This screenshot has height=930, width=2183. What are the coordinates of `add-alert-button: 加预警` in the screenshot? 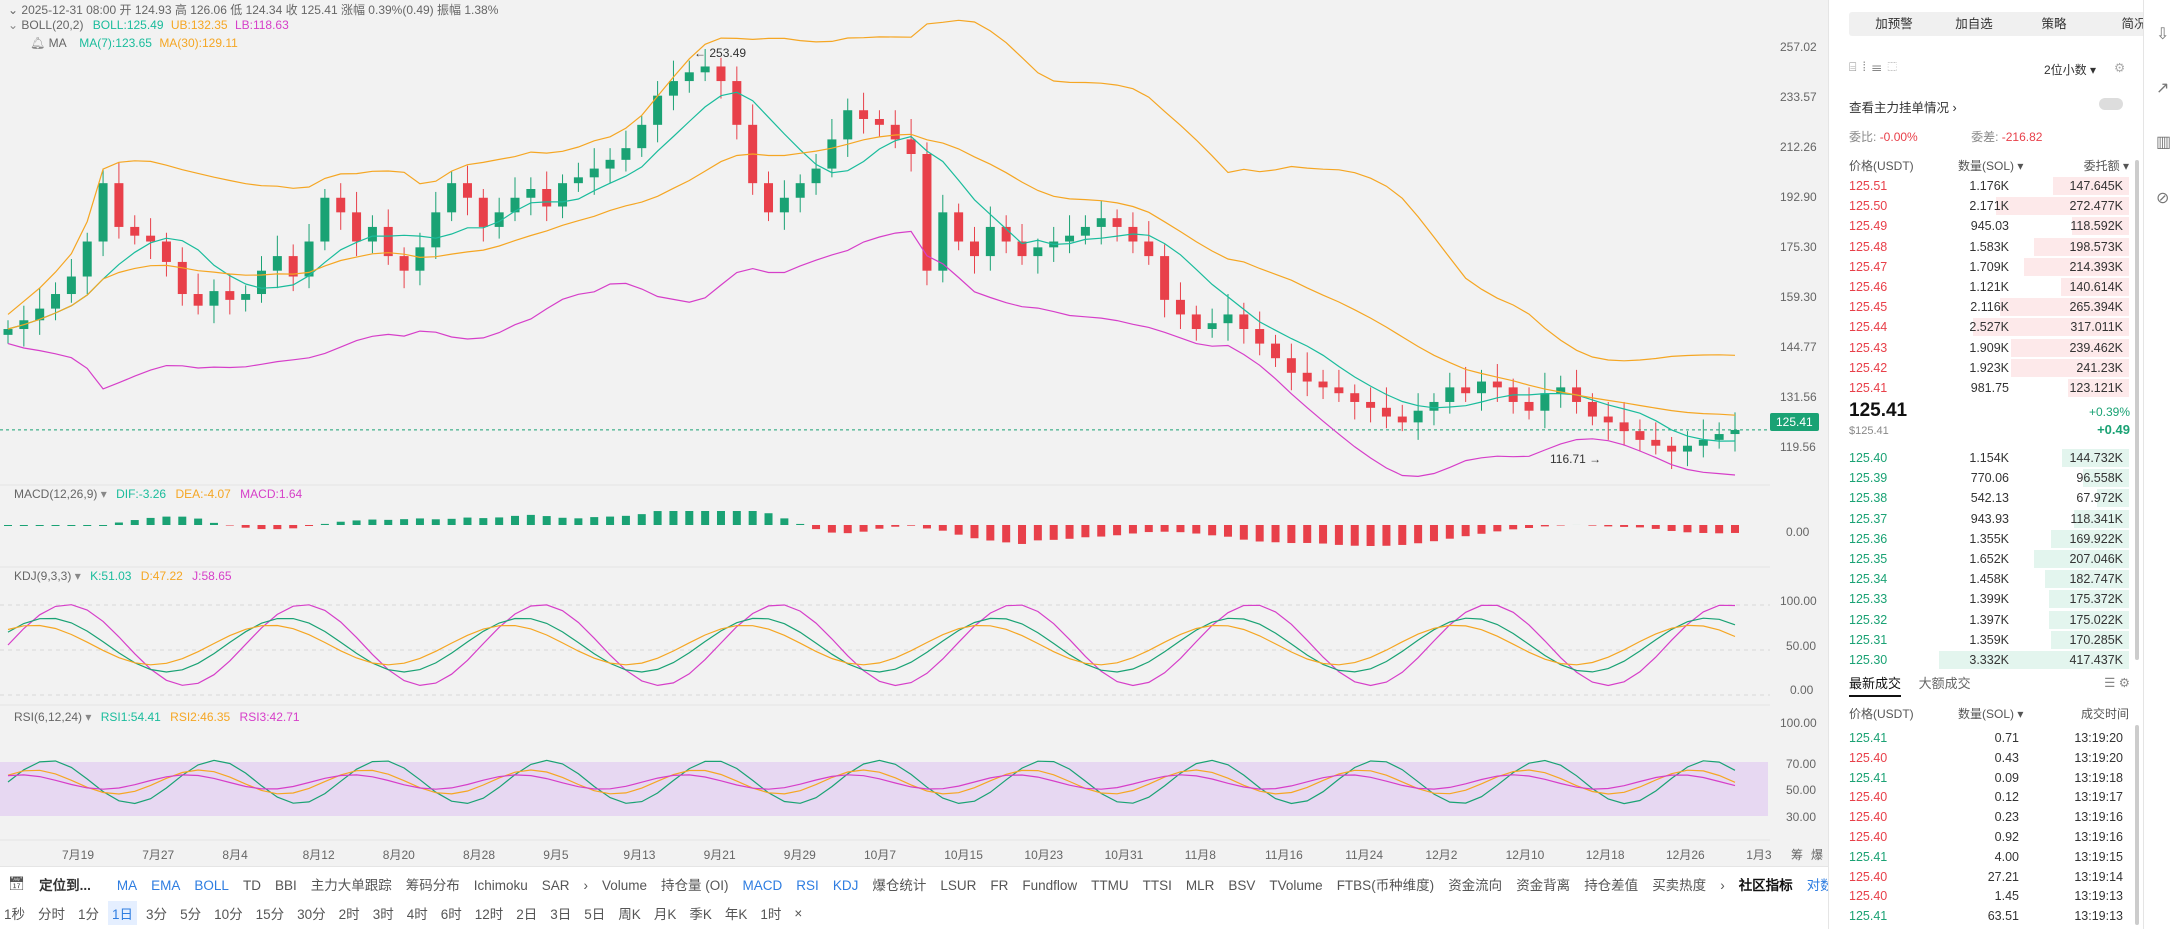 It's located at (1894, 24).